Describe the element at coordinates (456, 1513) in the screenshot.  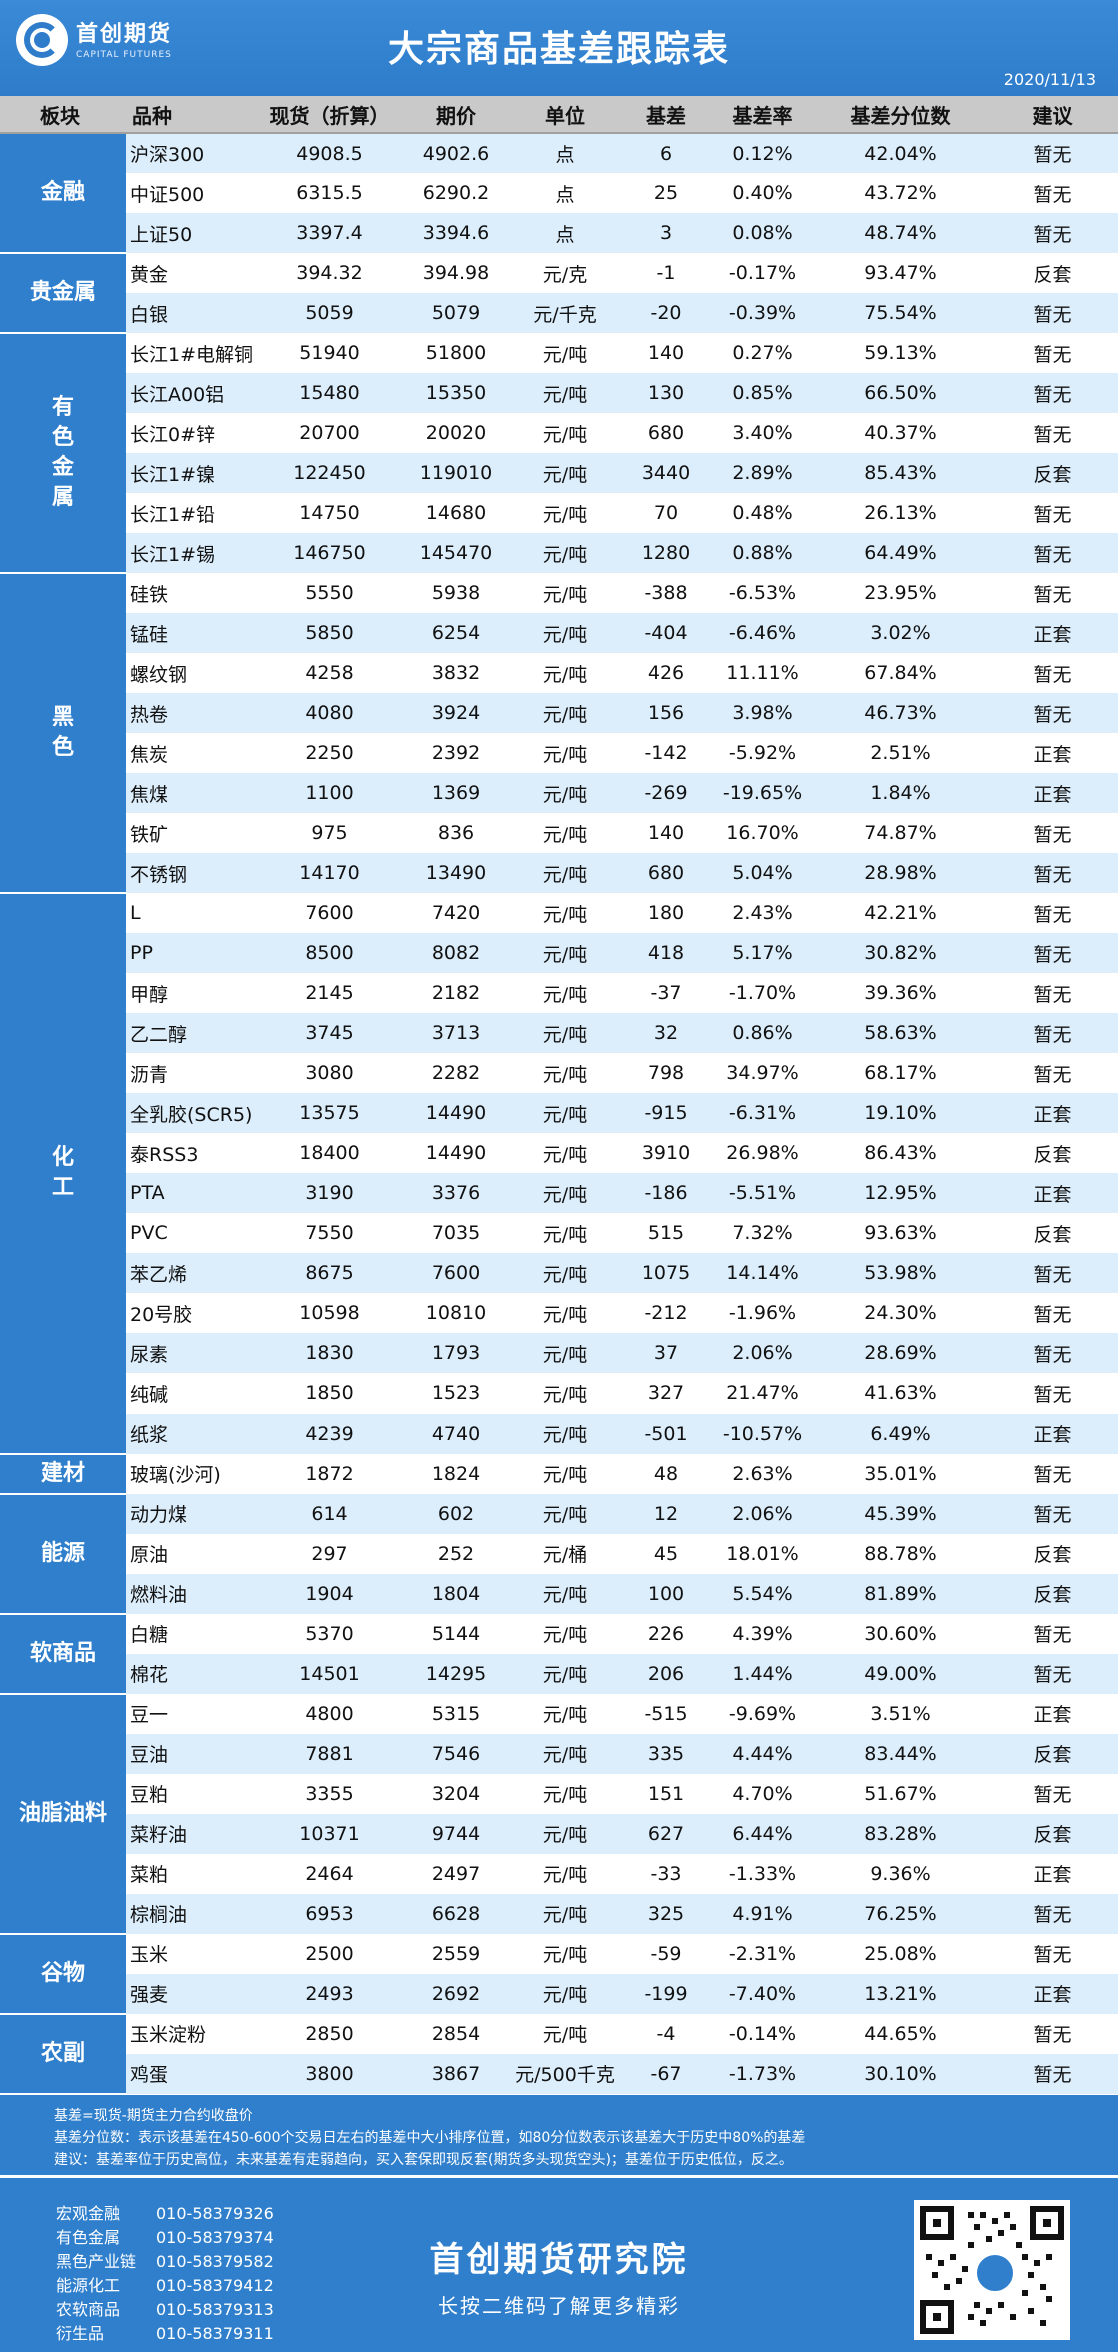
I see `futures-price: 602` at that location.